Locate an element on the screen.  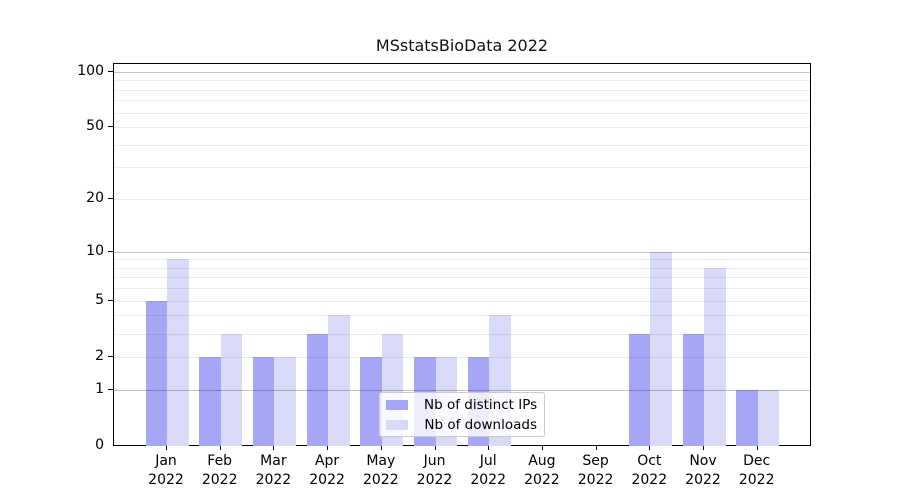
x-tick-label-feb: Feb 2022 is located at coordinates (219, 470).